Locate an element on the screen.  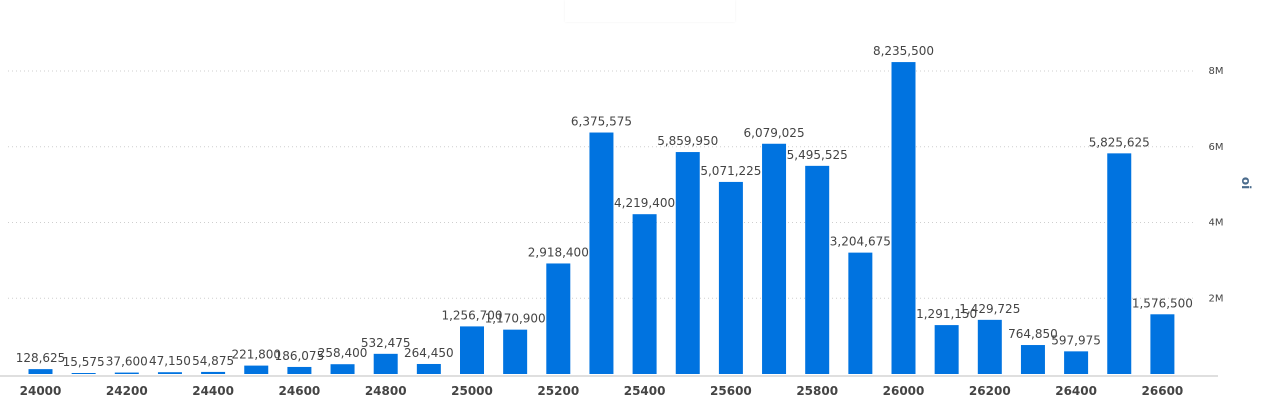
x-tick-label: 26400 is located at coordinates (1076, 391).